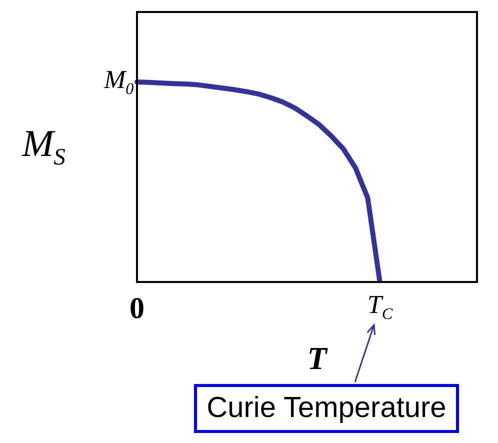 This screenshot has width=498, height=443. What do you see at coordinates (380, 307) in the screenshot?
I see `x-tick-label: T$_{C}$` at bounding box center [380, 307].